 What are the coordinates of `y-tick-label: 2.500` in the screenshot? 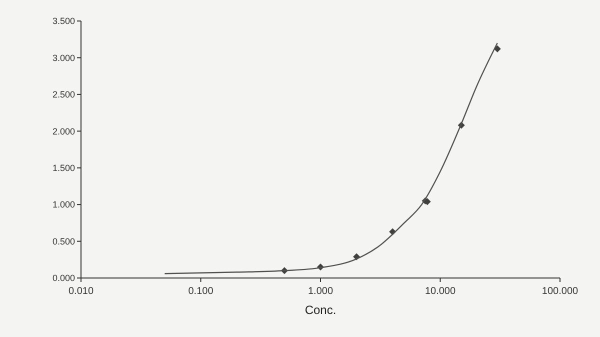 It's located at (63, 95).